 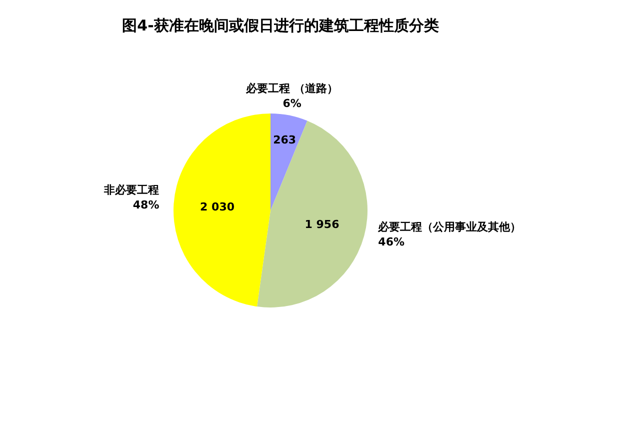 I want to click on slice-label: 必要工程（公用事业及其他）, so click(x=449, y=227).